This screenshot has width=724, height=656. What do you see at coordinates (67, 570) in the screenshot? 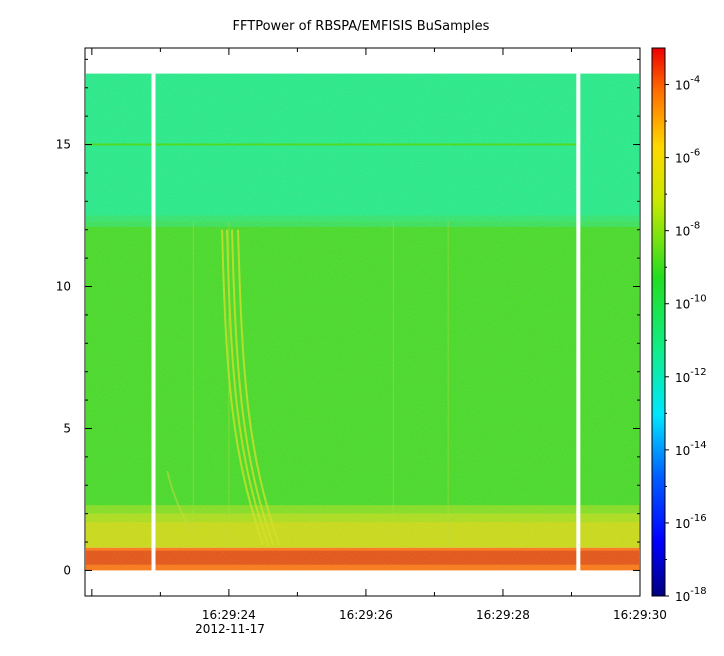
I see `y-tick-label: 0` at bounding box center [67, 570].